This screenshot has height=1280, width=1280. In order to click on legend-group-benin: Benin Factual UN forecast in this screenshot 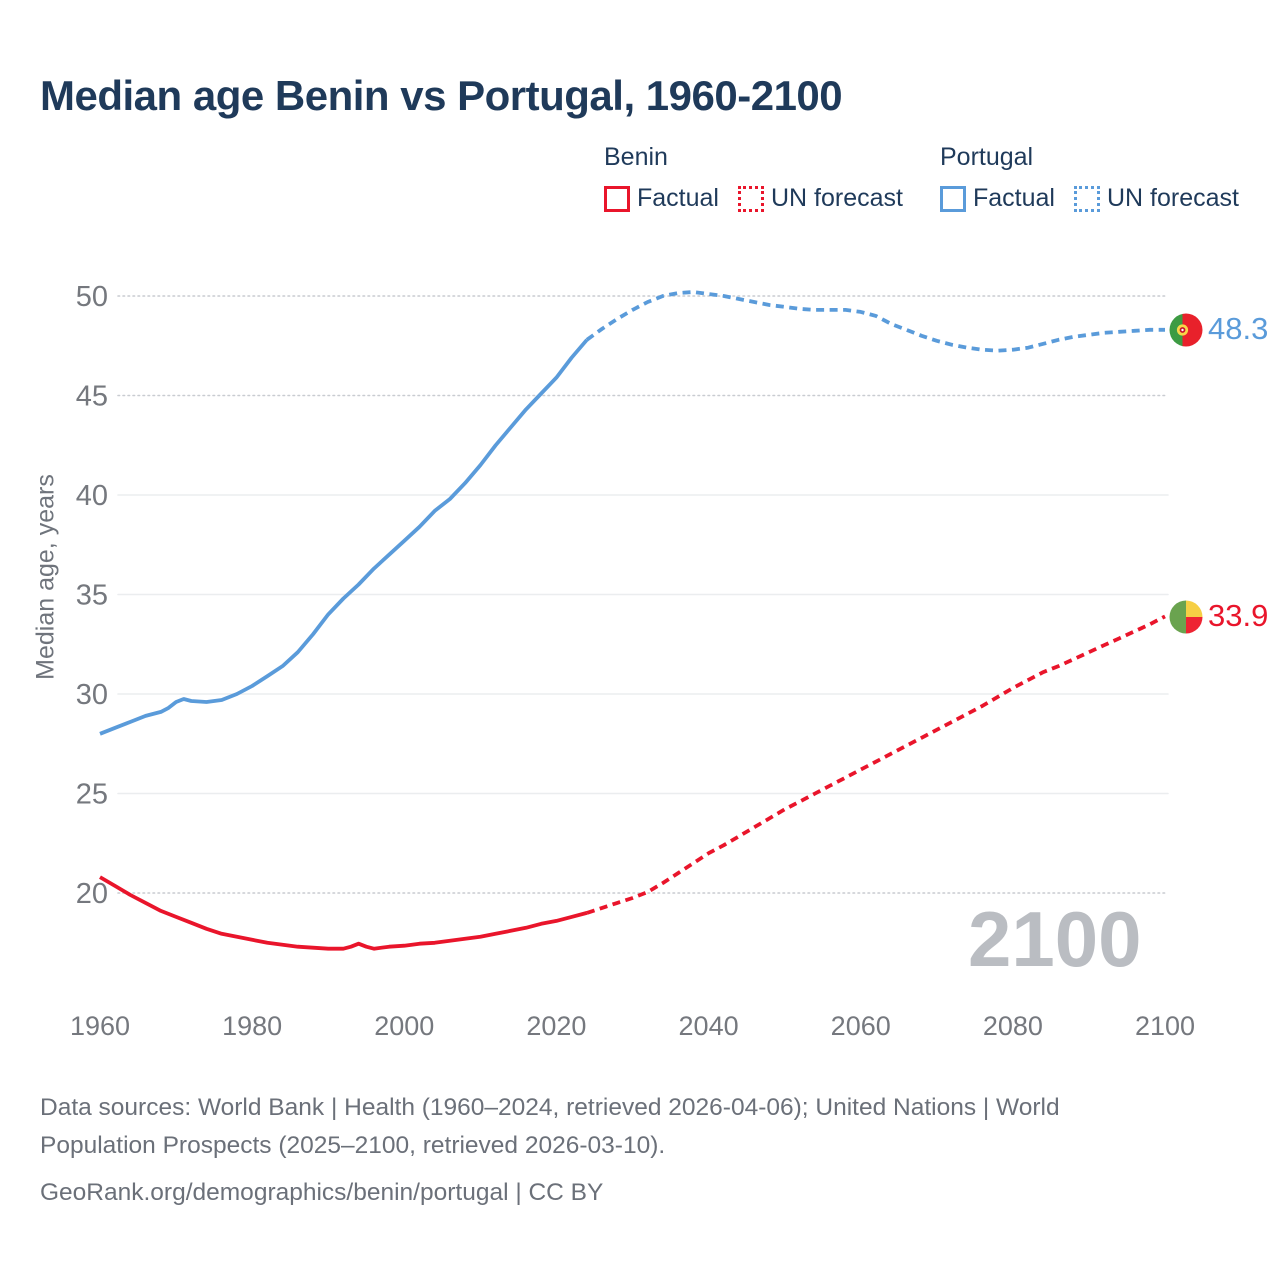, I will do `click(753, 178)`.